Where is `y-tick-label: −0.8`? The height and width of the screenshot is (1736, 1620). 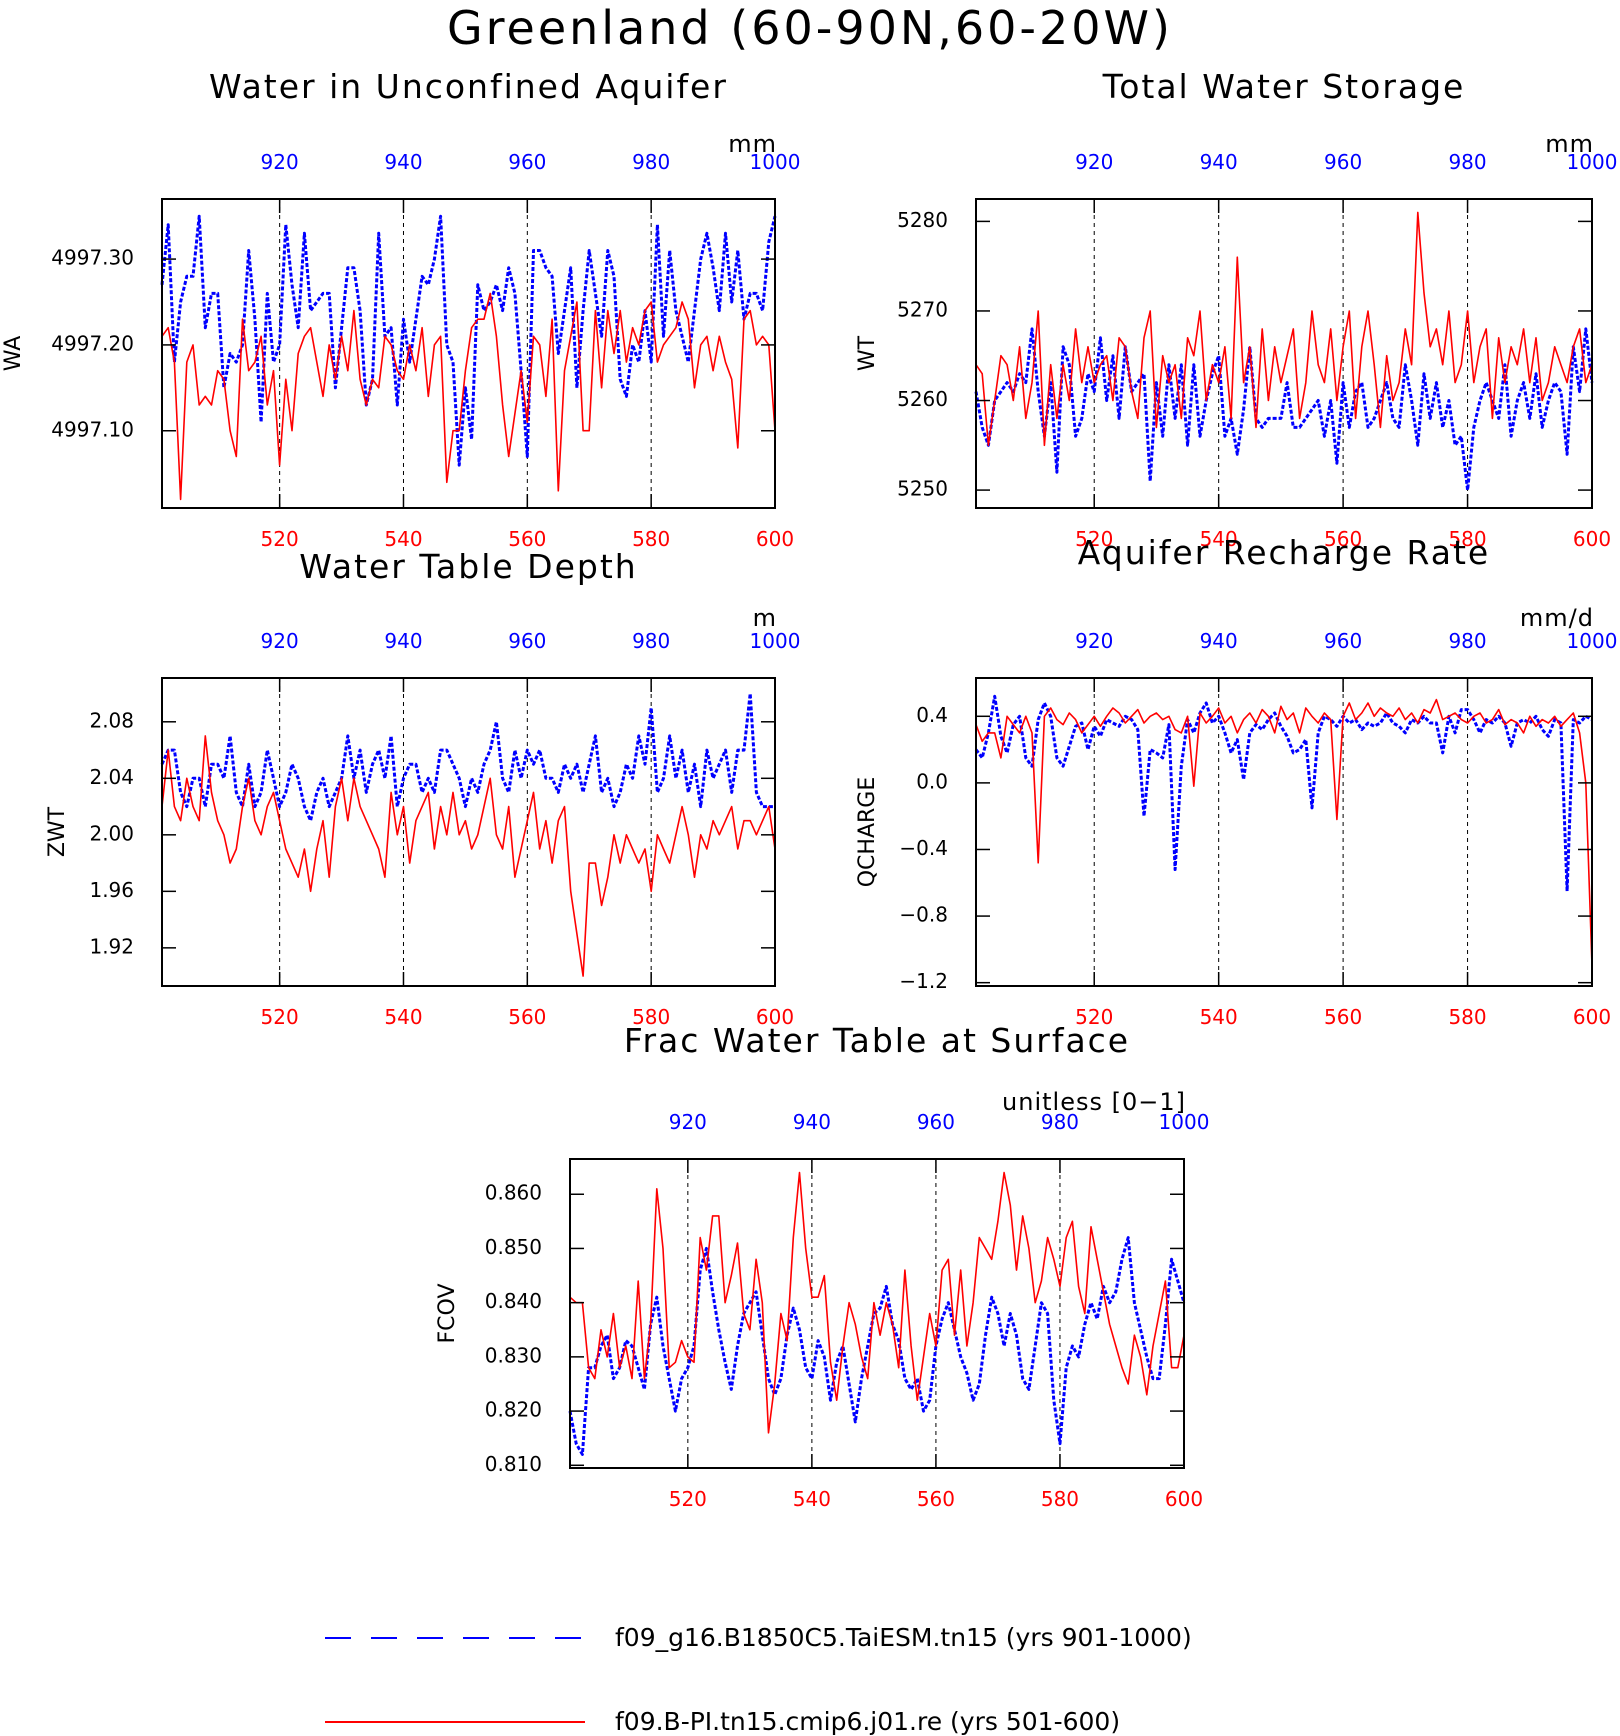
y-tick-label: −0.8 is located at coordinates (923, 915).